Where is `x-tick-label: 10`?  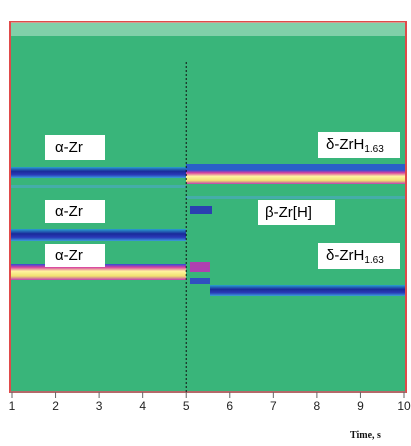
x-tick-label: 10 is located at coordinates (404, 406).